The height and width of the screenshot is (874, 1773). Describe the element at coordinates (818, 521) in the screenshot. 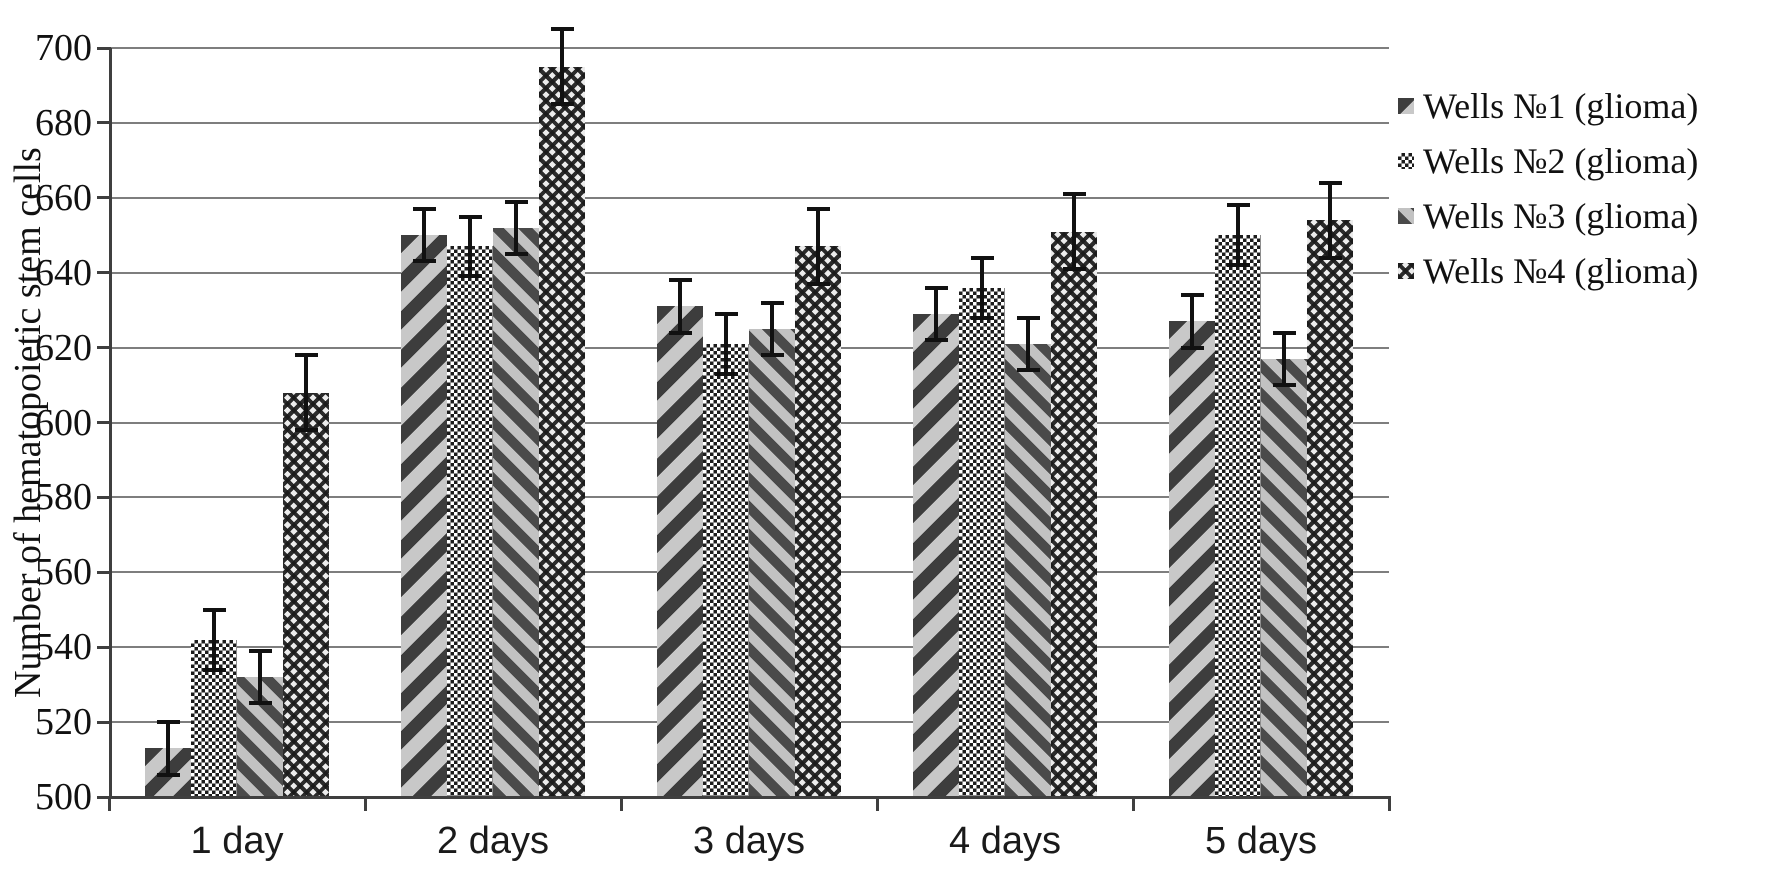

I see `bar-s4-3days` at that location.